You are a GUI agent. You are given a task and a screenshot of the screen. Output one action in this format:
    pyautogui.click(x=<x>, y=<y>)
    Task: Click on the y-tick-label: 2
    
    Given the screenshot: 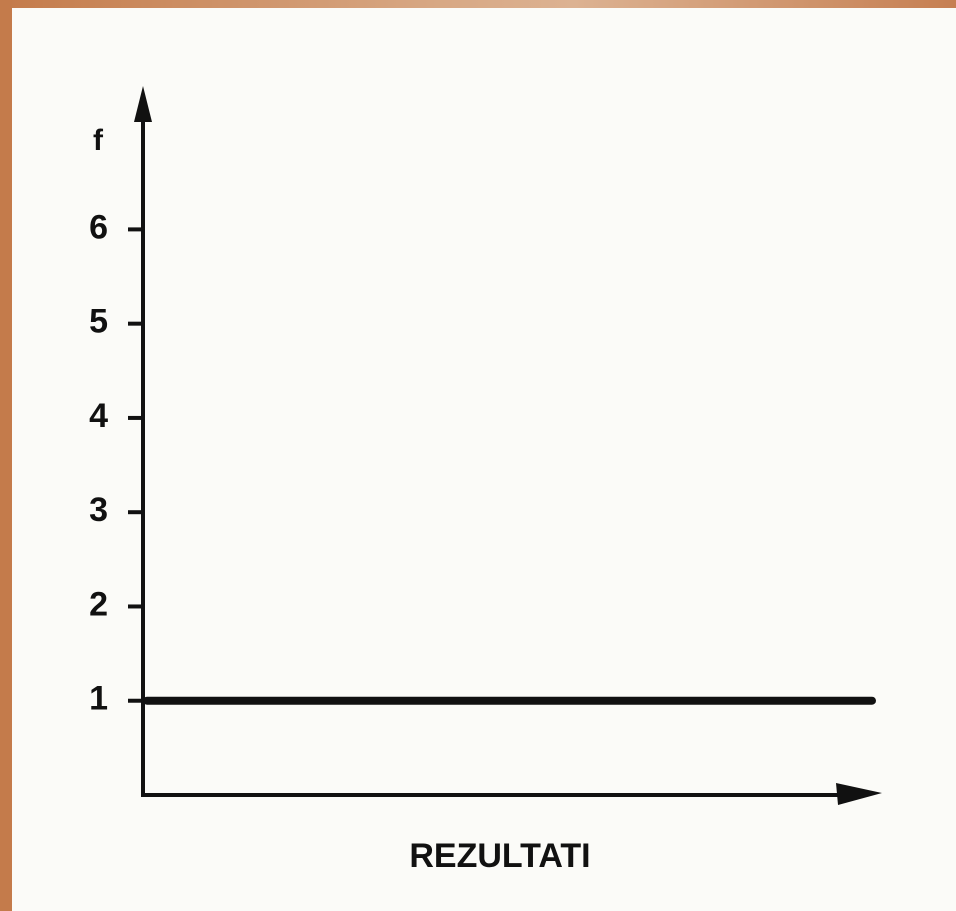 What is the action you would take?
    pyautogui.click(x=98, y=604)
    